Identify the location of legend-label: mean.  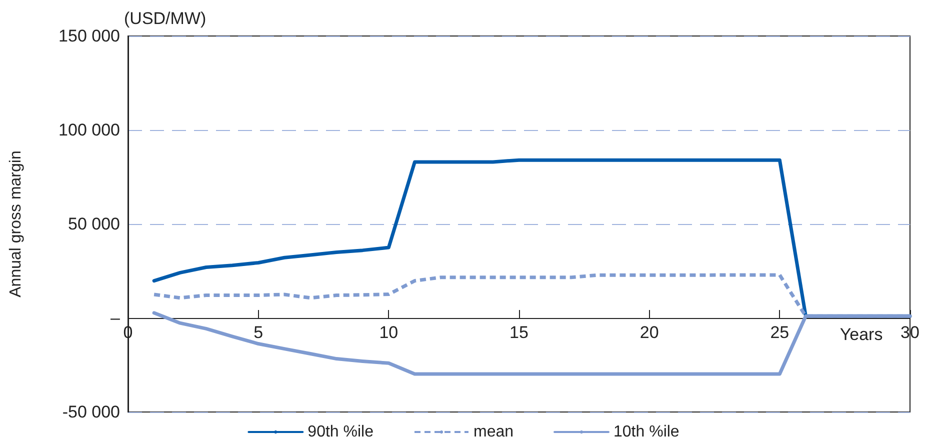
(493, 432).